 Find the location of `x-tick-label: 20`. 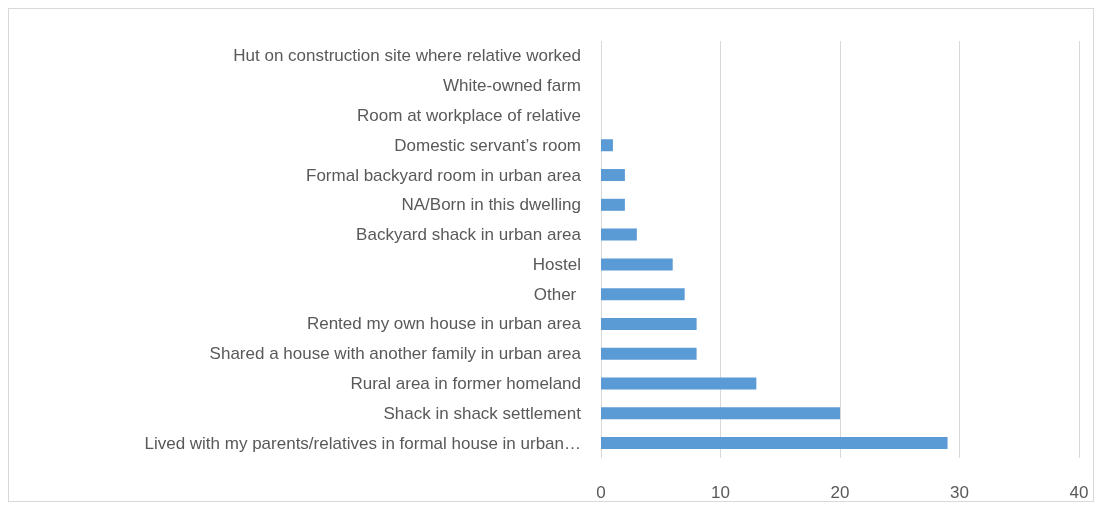

x-tick-label: 20 is located at coordinates (840, 492).